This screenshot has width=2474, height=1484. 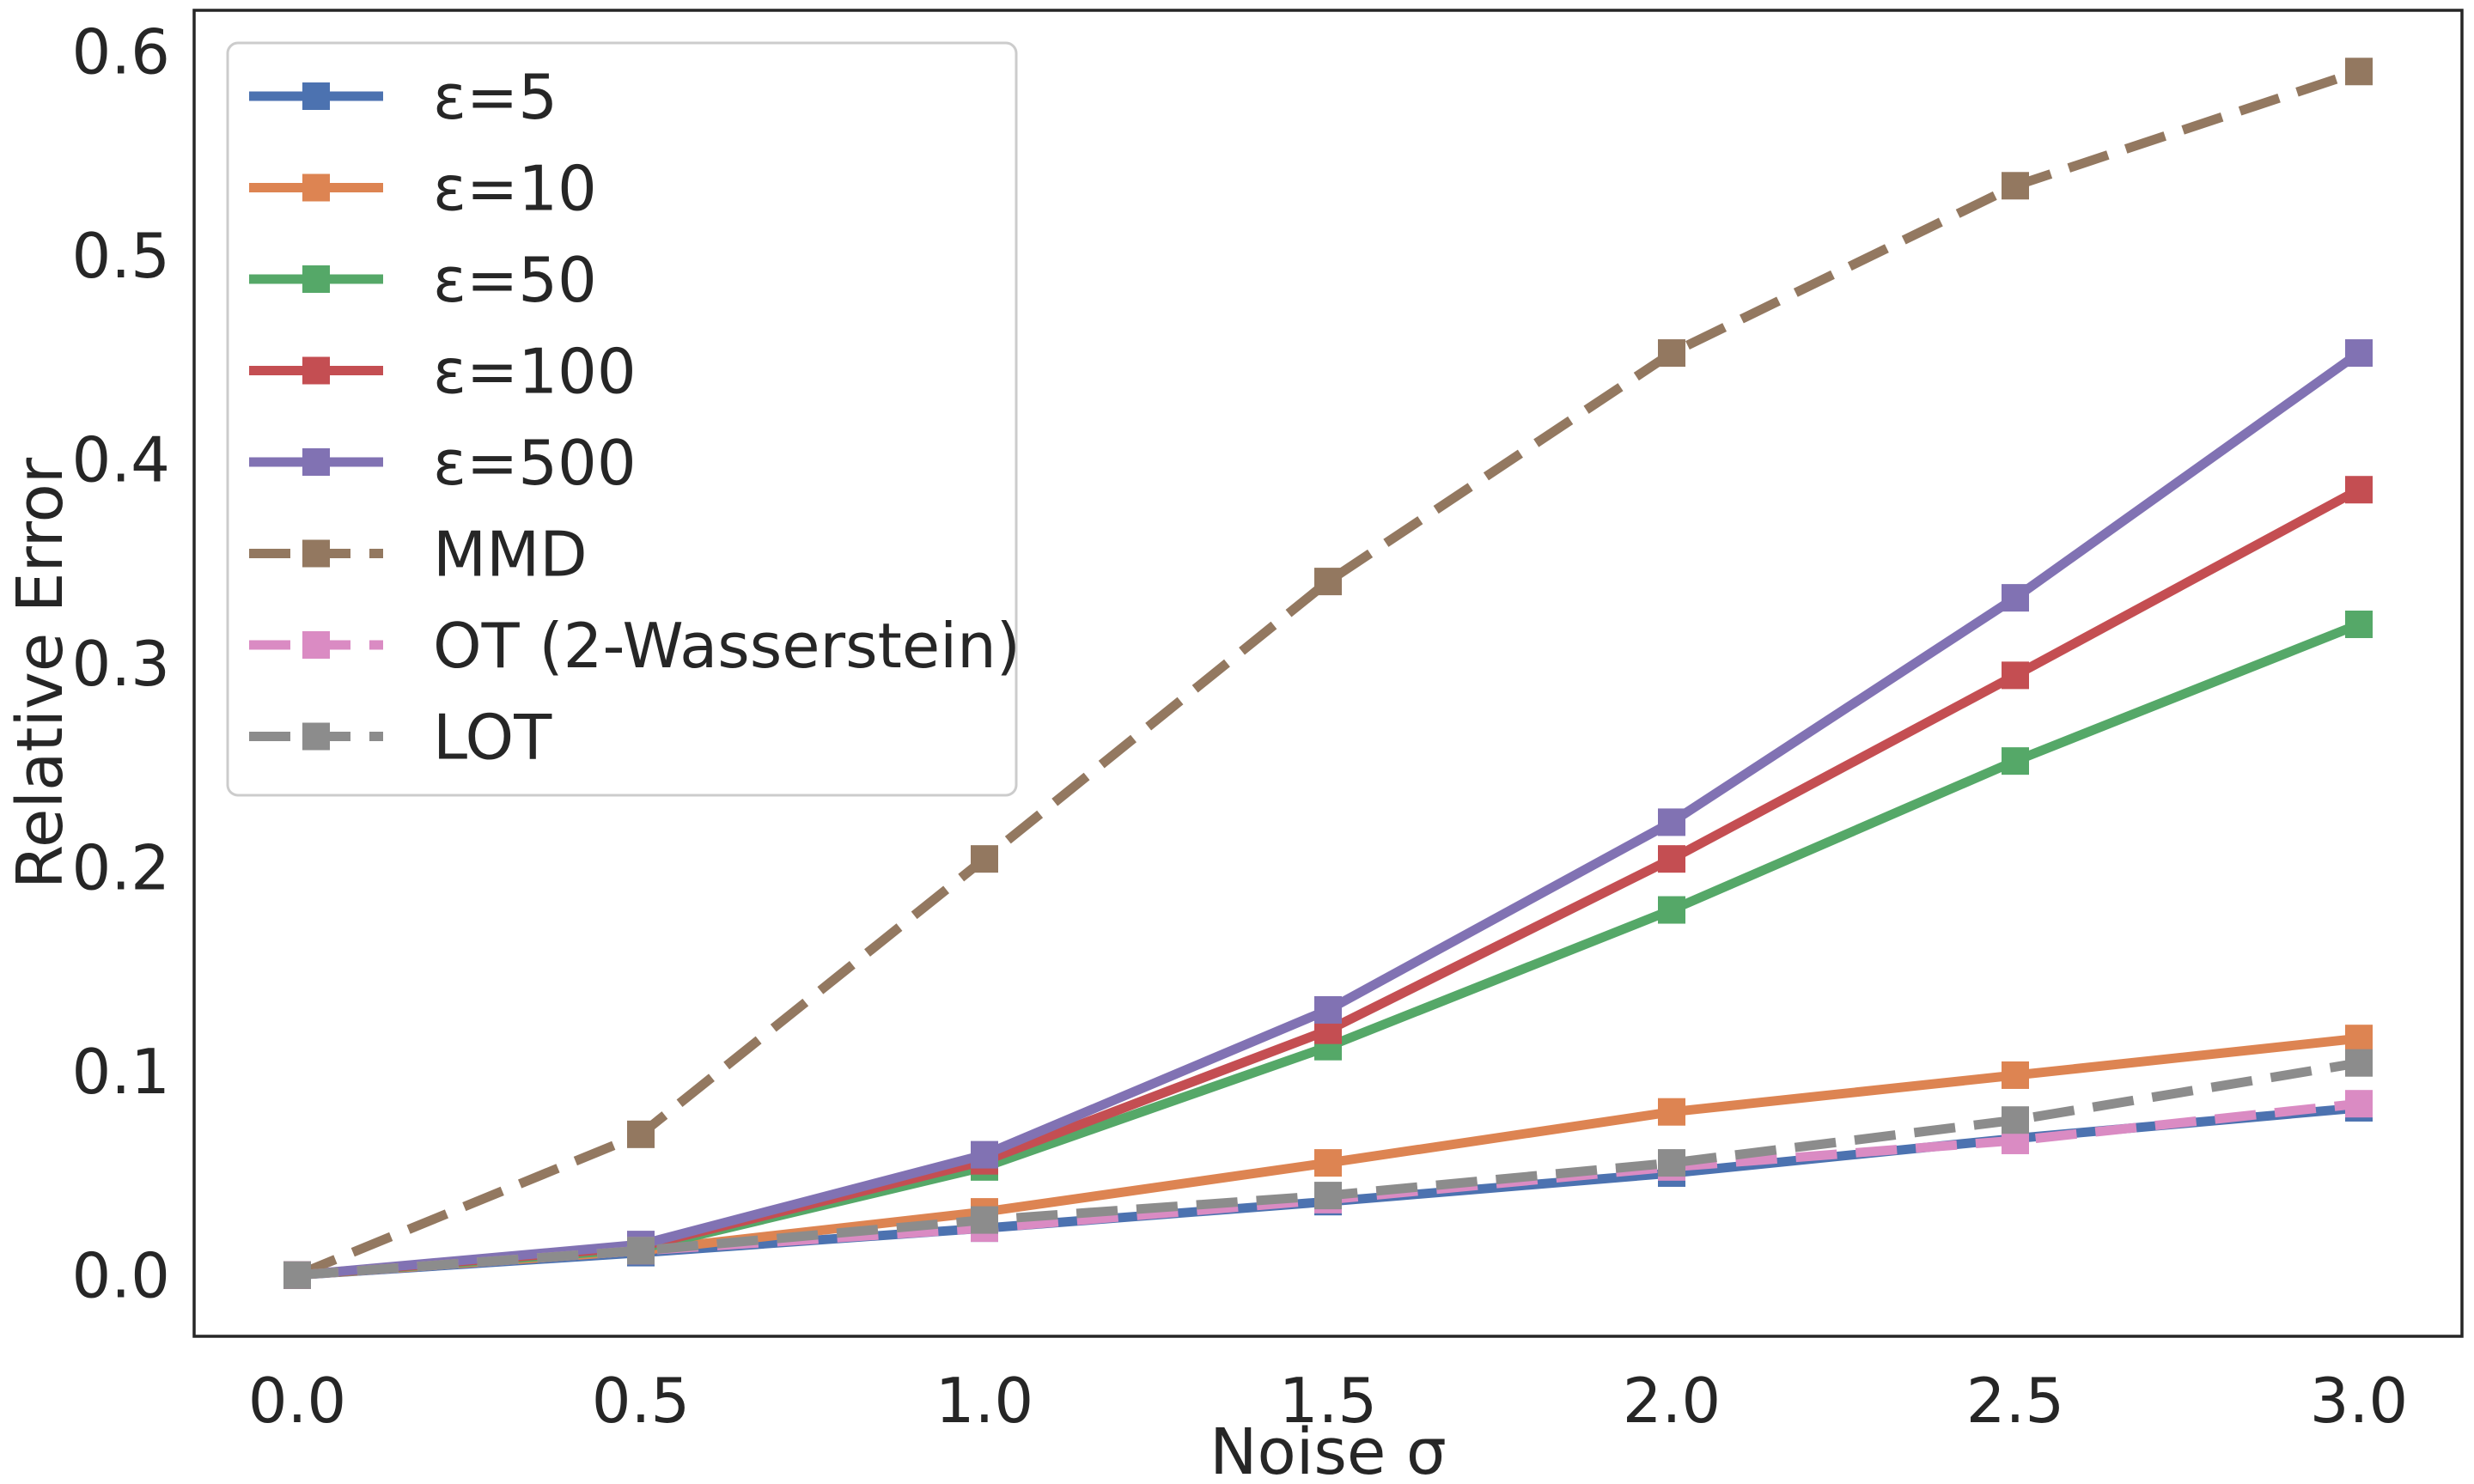 I want to click on legend-item: MMD, so click(x=418, y=555).